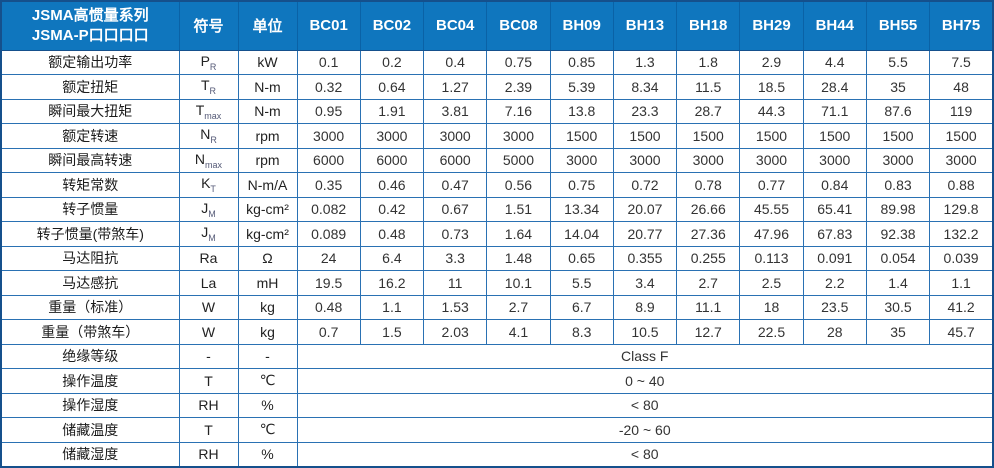  What do you see at coordinates (208, 283) in the screenshot?
I see `symbol-cell: La` at bounding box center [208, 283].